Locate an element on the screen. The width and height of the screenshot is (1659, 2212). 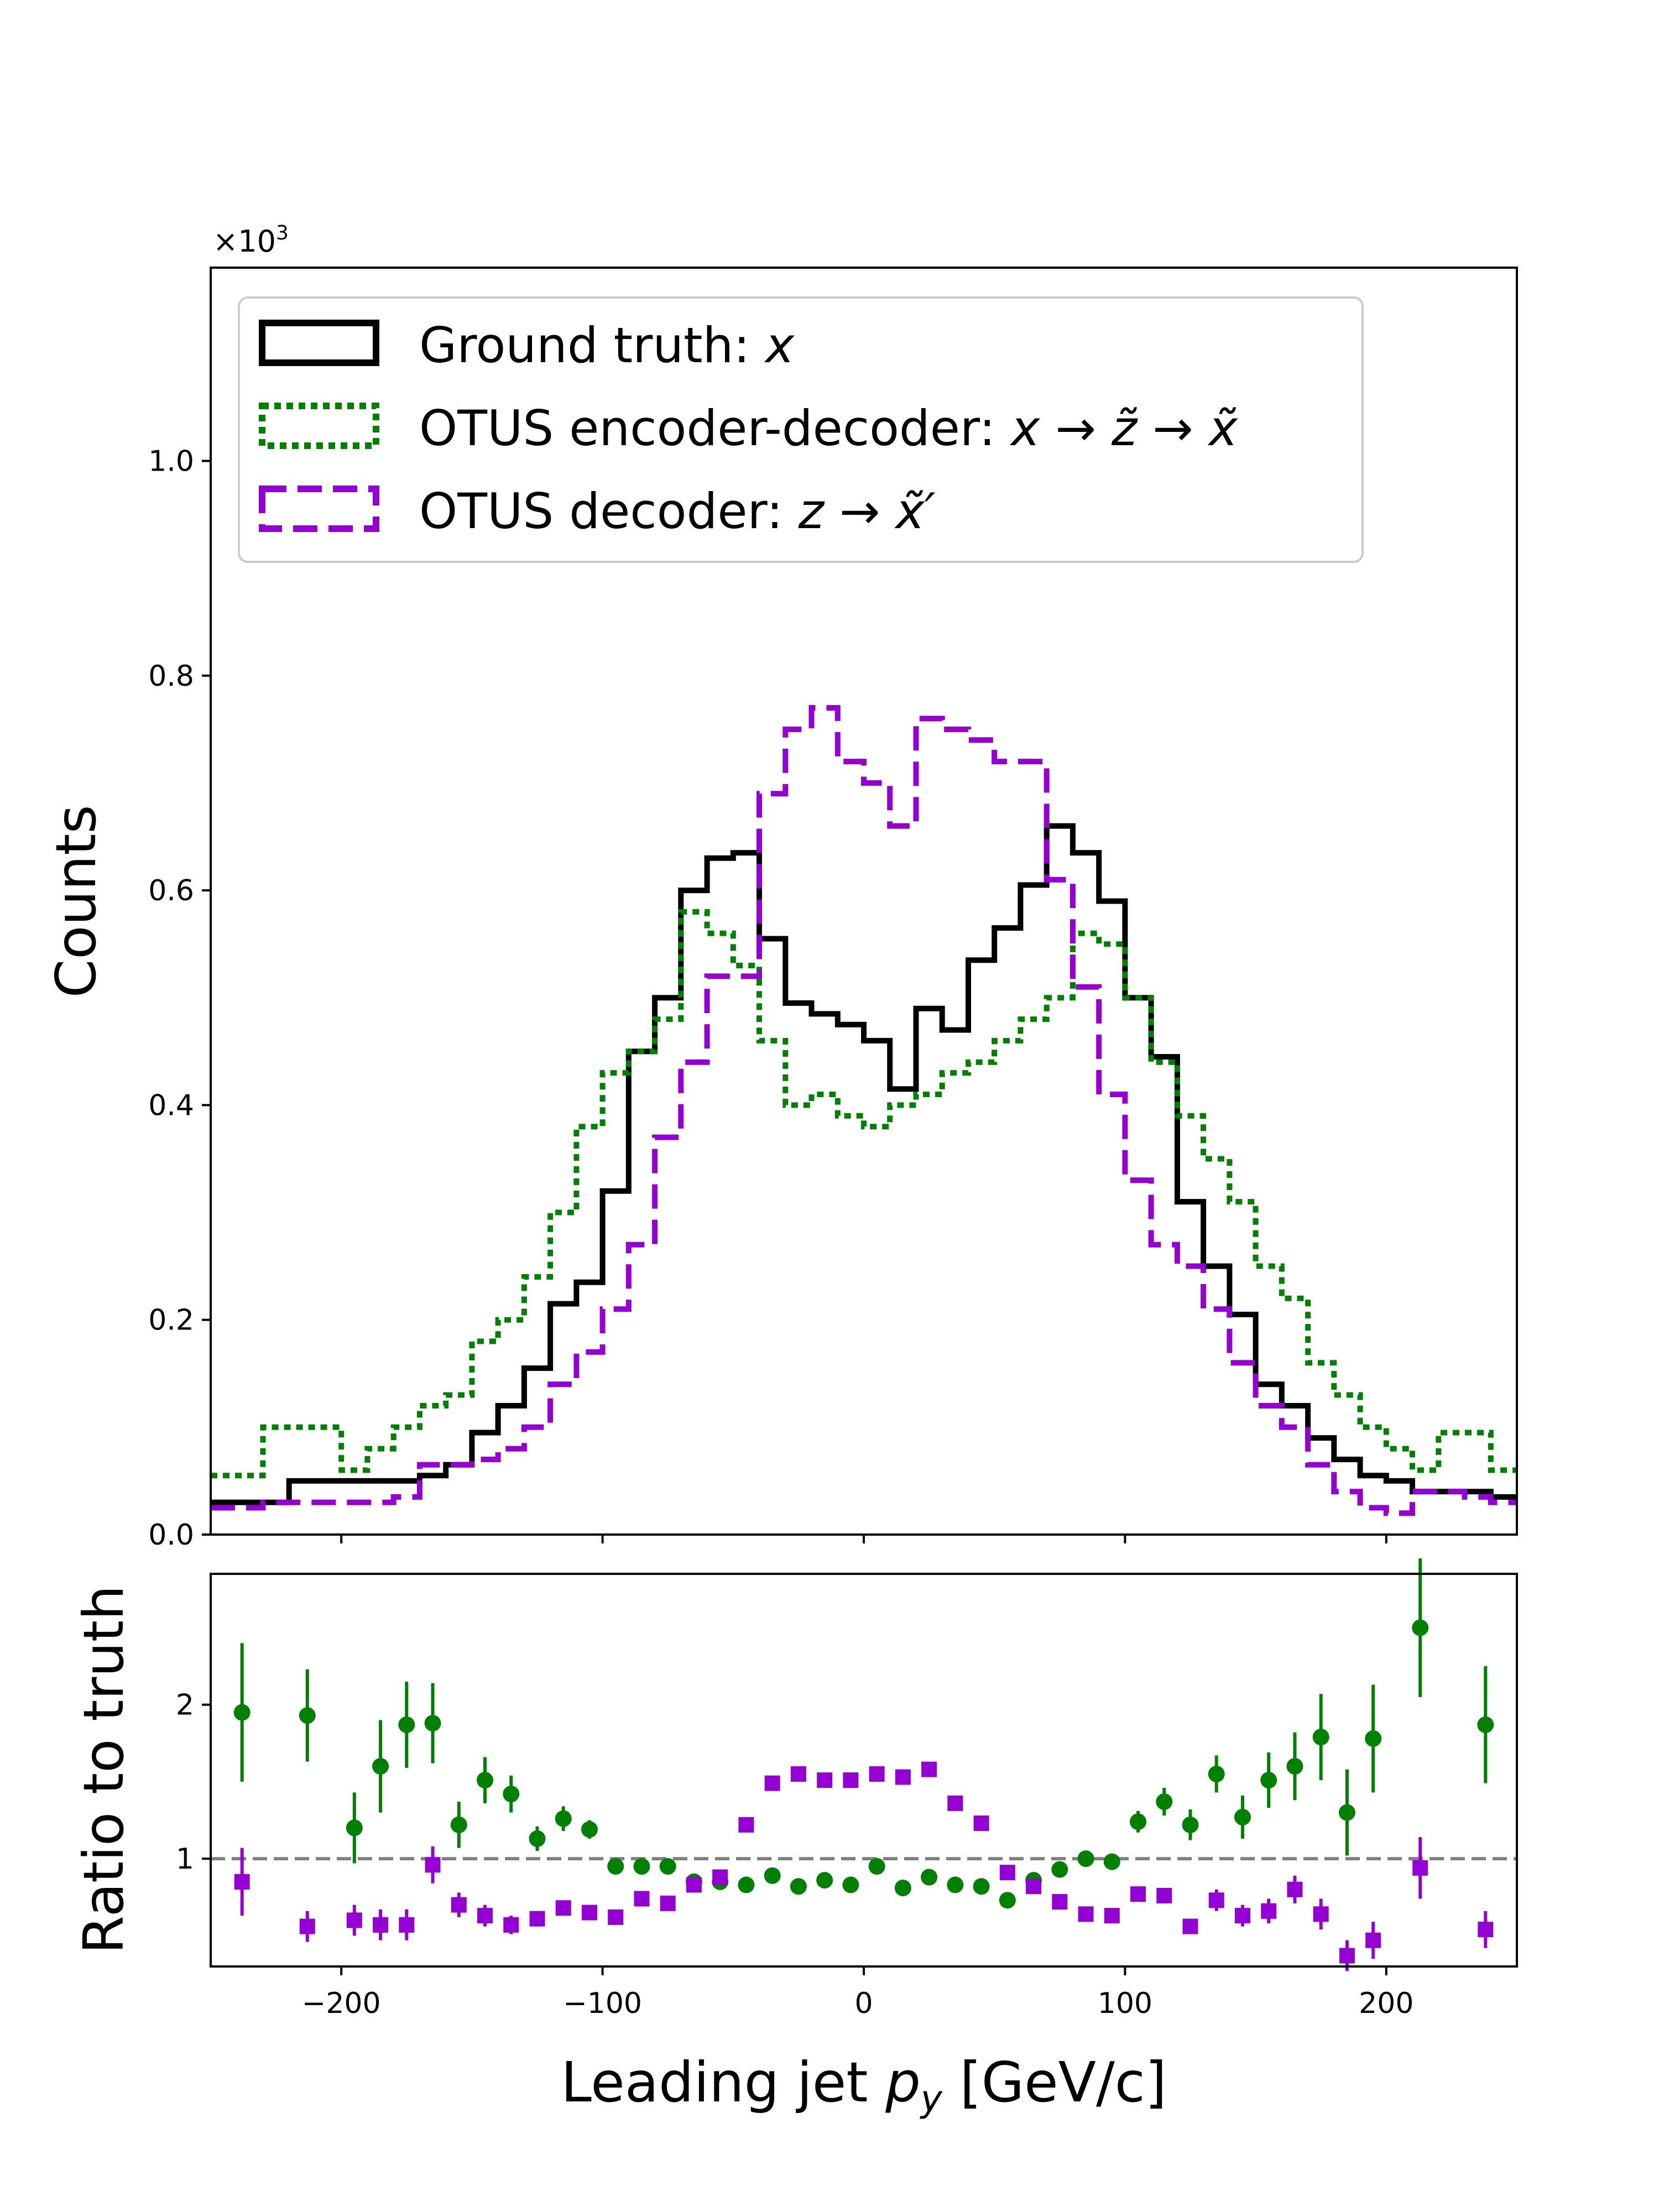
legend-box is located at coordinates (801, 430).